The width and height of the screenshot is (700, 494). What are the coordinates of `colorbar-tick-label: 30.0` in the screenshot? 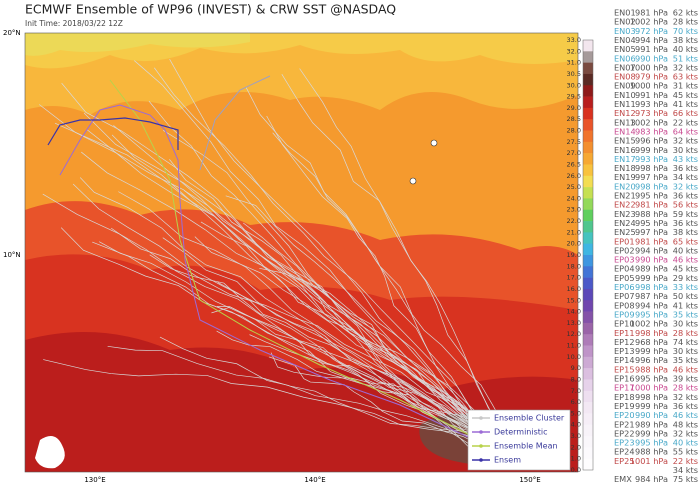 It's located at (574, 85).